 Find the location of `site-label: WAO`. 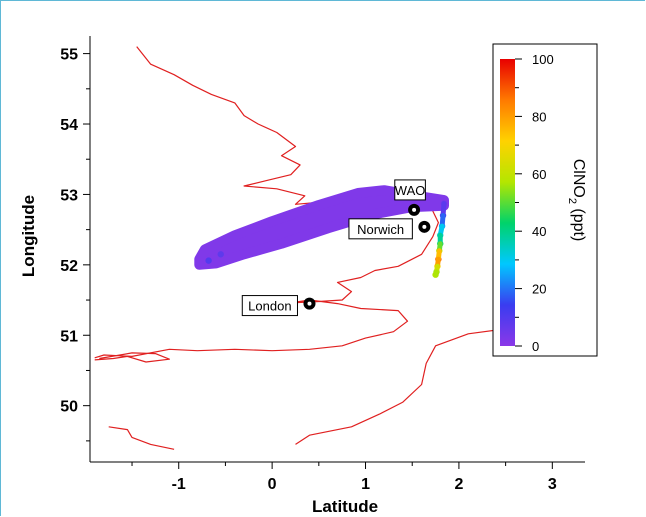

site-label: WAO is located at coordinates (410, 190).